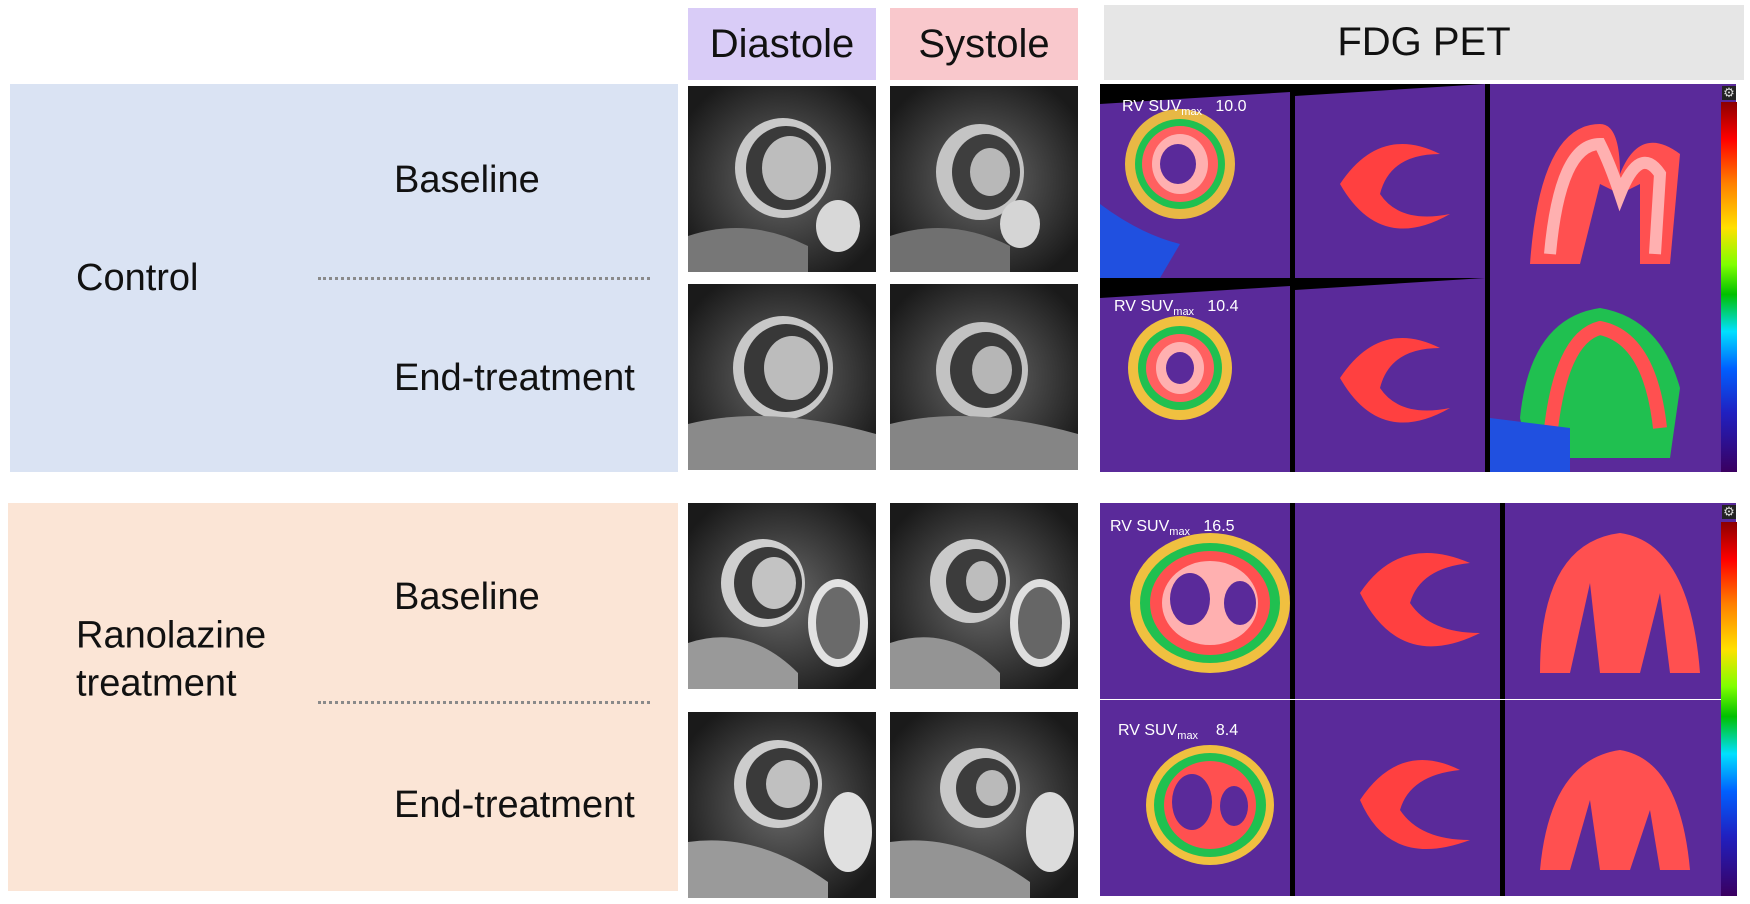  I want to click on mri-ranolazine-endtreatment-systole, so click(984, 805).